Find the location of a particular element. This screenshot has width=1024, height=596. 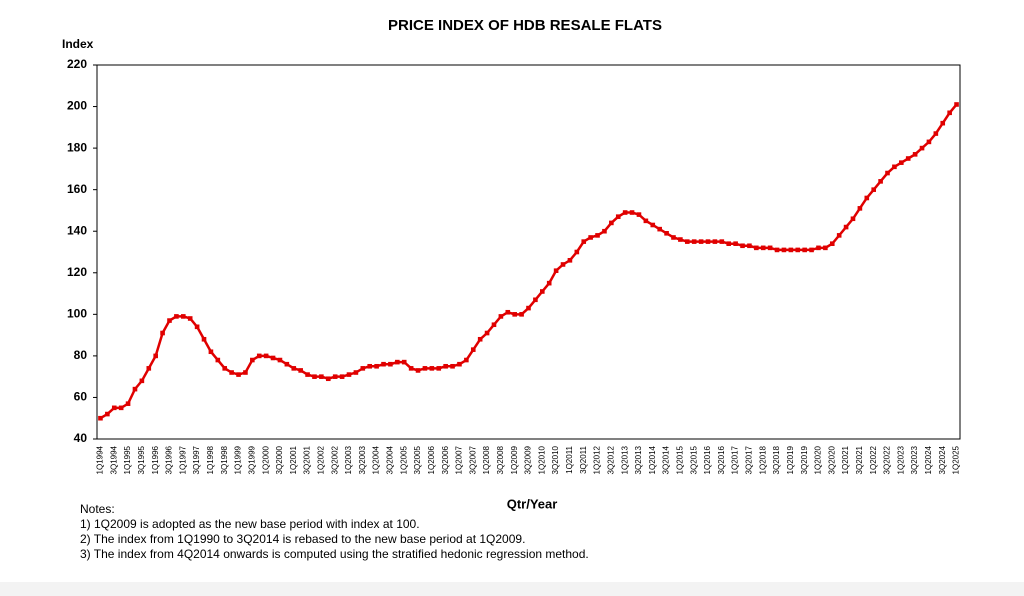

x-tick-label: 3Q2000 is located at coordinates (279, 459).